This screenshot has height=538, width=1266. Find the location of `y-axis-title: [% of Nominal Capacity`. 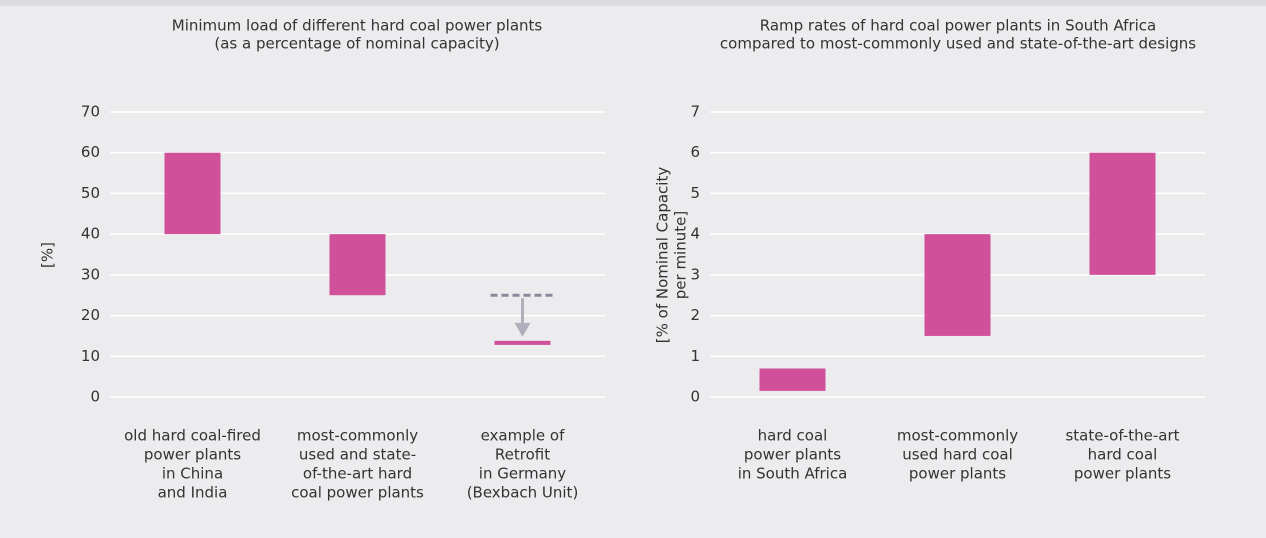

y-axis-title: [% of Nominal Capacity is located at coordinates (663, 255).